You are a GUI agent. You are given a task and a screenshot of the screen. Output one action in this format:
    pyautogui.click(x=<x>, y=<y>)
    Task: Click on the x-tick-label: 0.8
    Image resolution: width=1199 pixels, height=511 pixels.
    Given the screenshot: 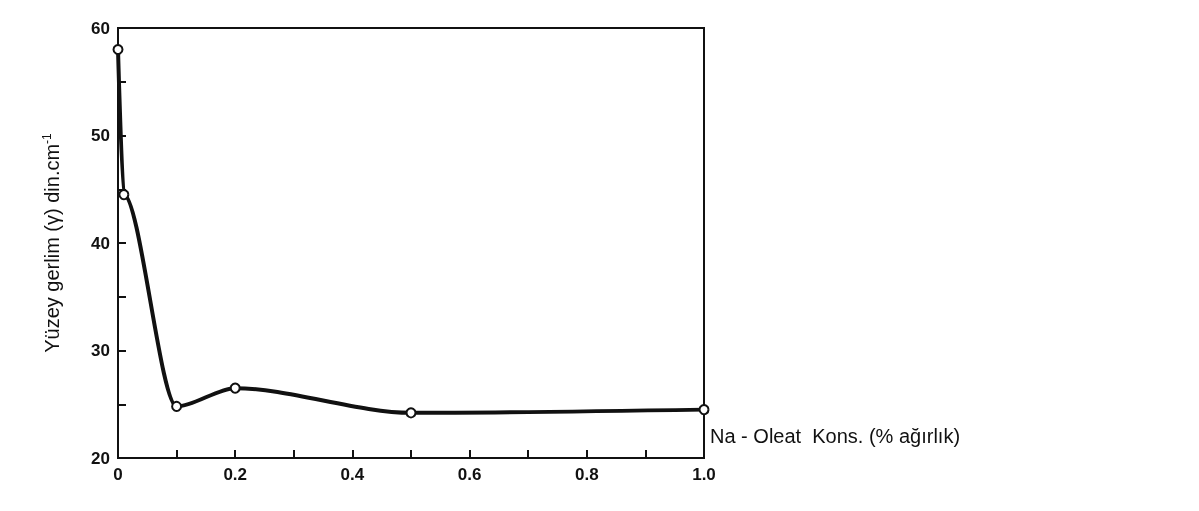 What is the action you would take?
    pyautogui.click(x=586, y=474)
    